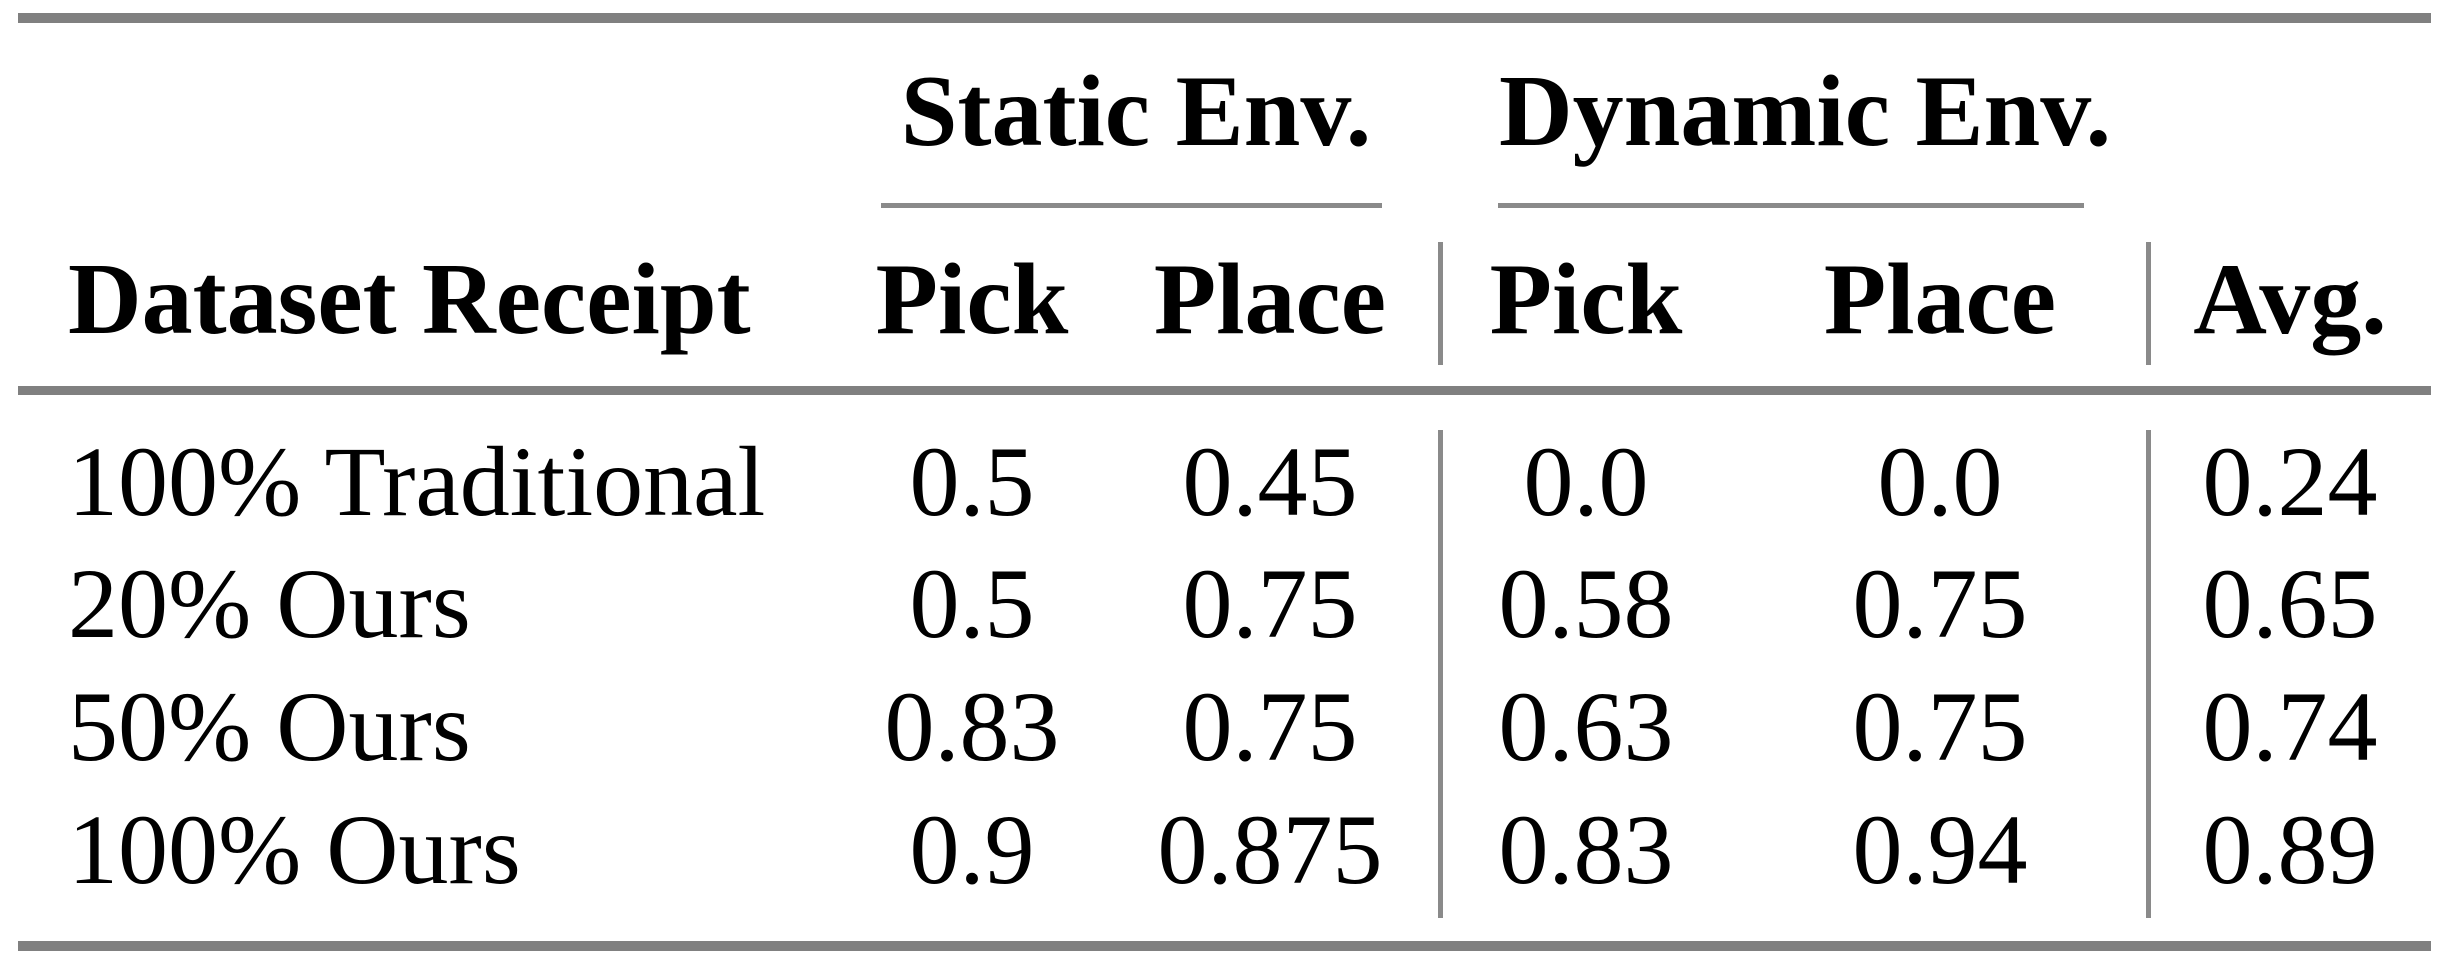 The height and width of the screenshot is (966, 2440). I want to click on column-header-avg: Avg., so click(2290, 299).